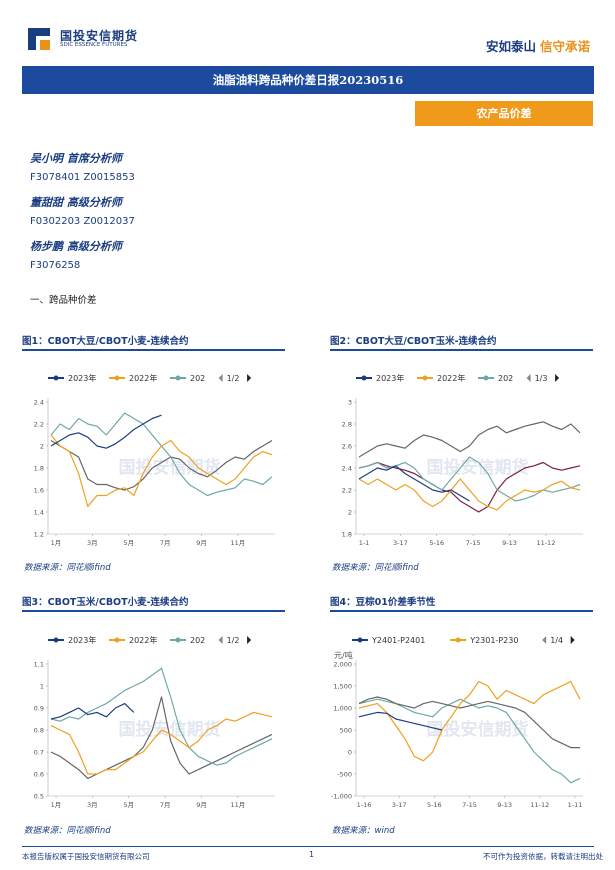  What do you see at coordinates (342, 709) in the screenshot?
I see `y-tick-label: 1,000` at bounding box center [342, 709].